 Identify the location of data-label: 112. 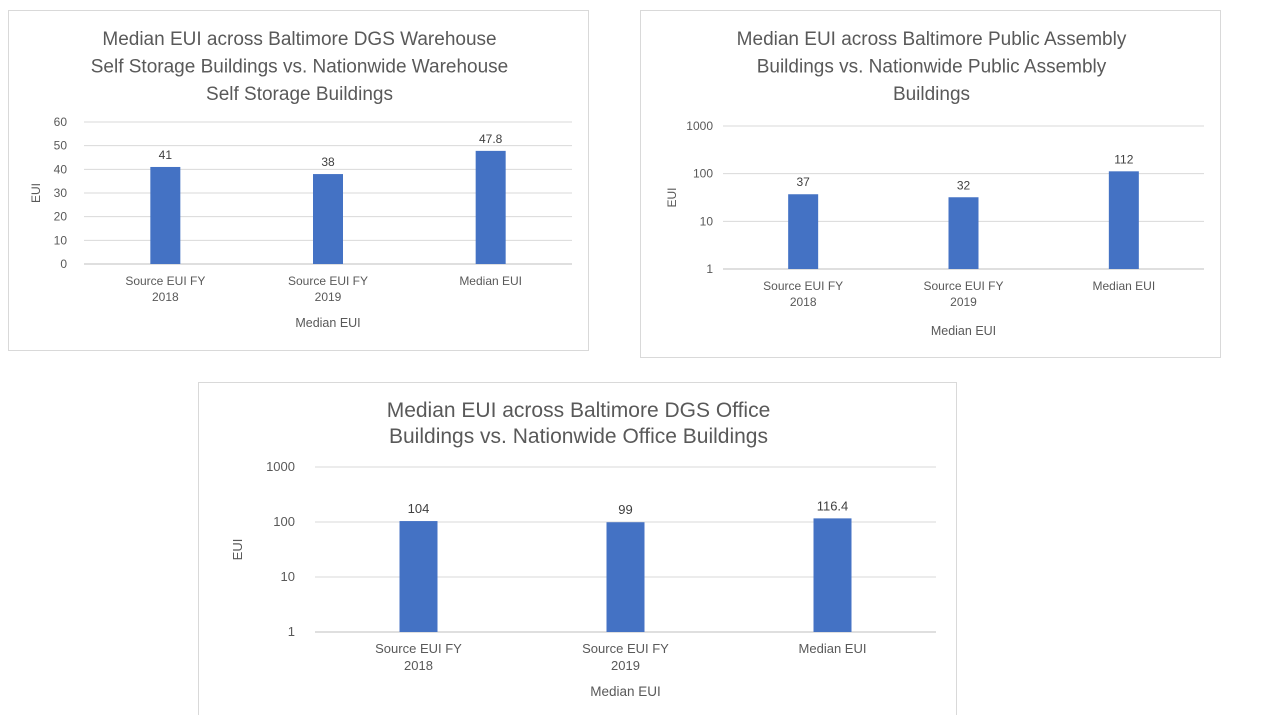
(1123, 159).